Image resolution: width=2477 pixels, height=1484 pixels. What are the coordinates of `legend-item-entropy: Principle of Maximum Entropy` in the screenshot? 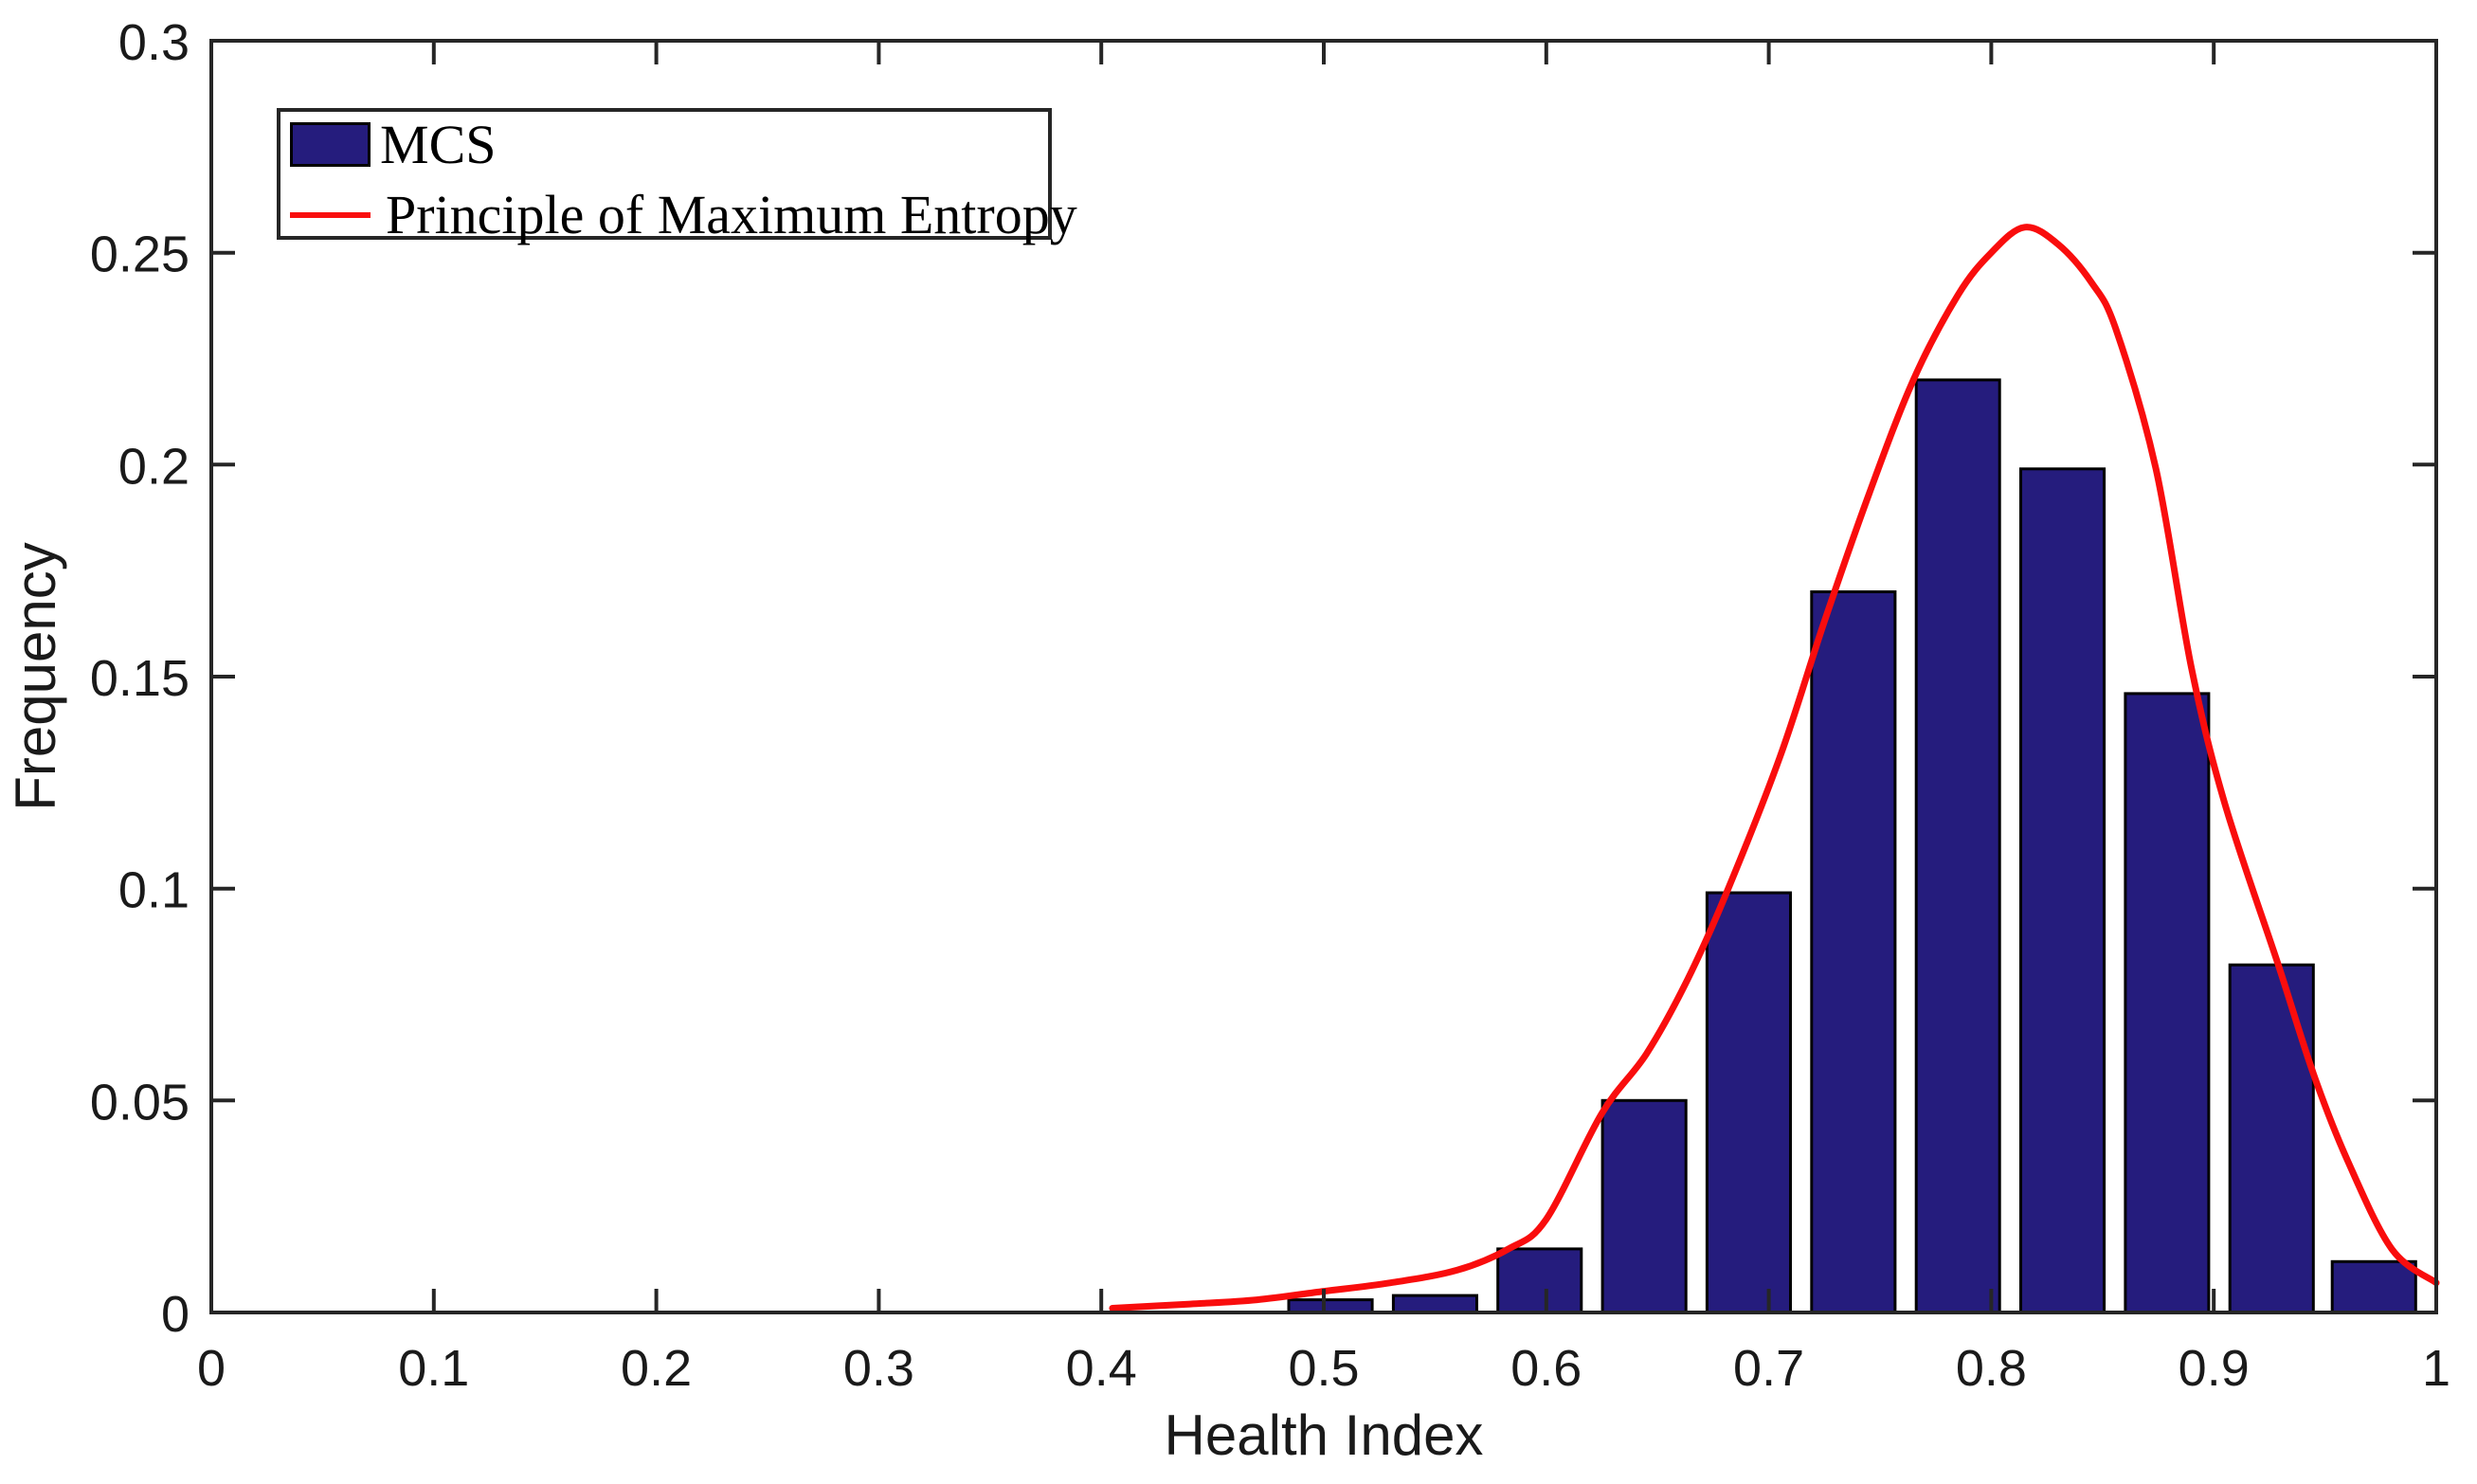 It's located at (683, 214).